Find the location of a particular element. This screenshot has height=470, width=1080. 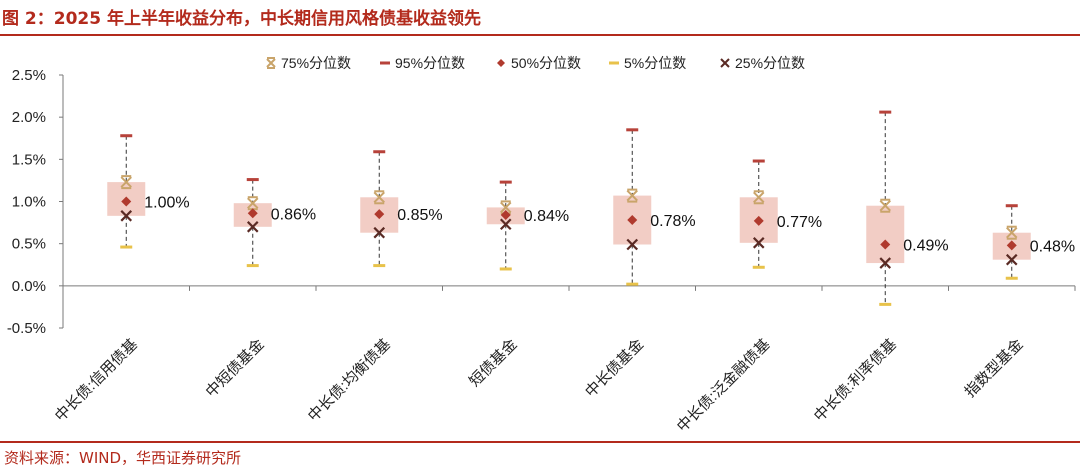

legend-label: 25%分位数 is located at coordinates (770, 63).